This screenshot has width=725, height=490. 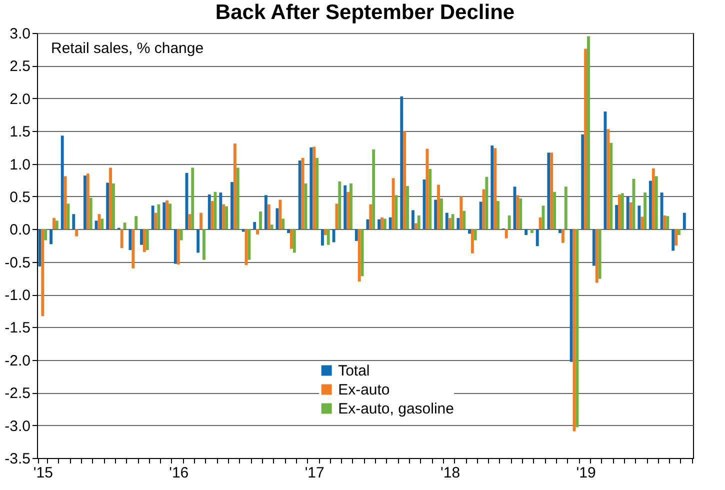 What do you see at coordinates (43, 473) in the screenshot?
I see `x-tick-label: '15` at bounding box center [43, 473].